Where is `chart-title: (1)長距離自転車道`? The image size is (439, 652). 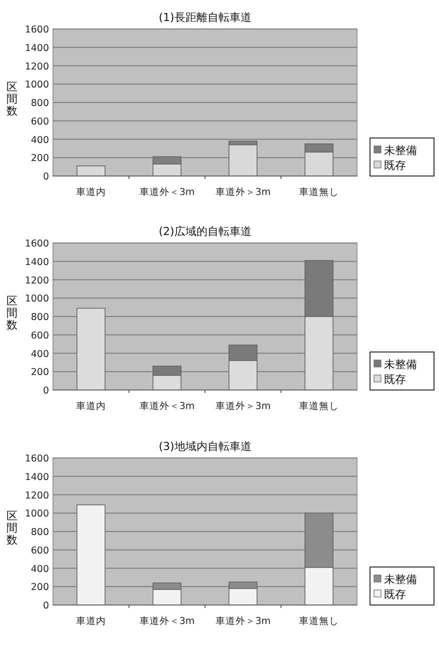 chart-title: (1)長距離自転車道 is located at coordinates (205, 17).